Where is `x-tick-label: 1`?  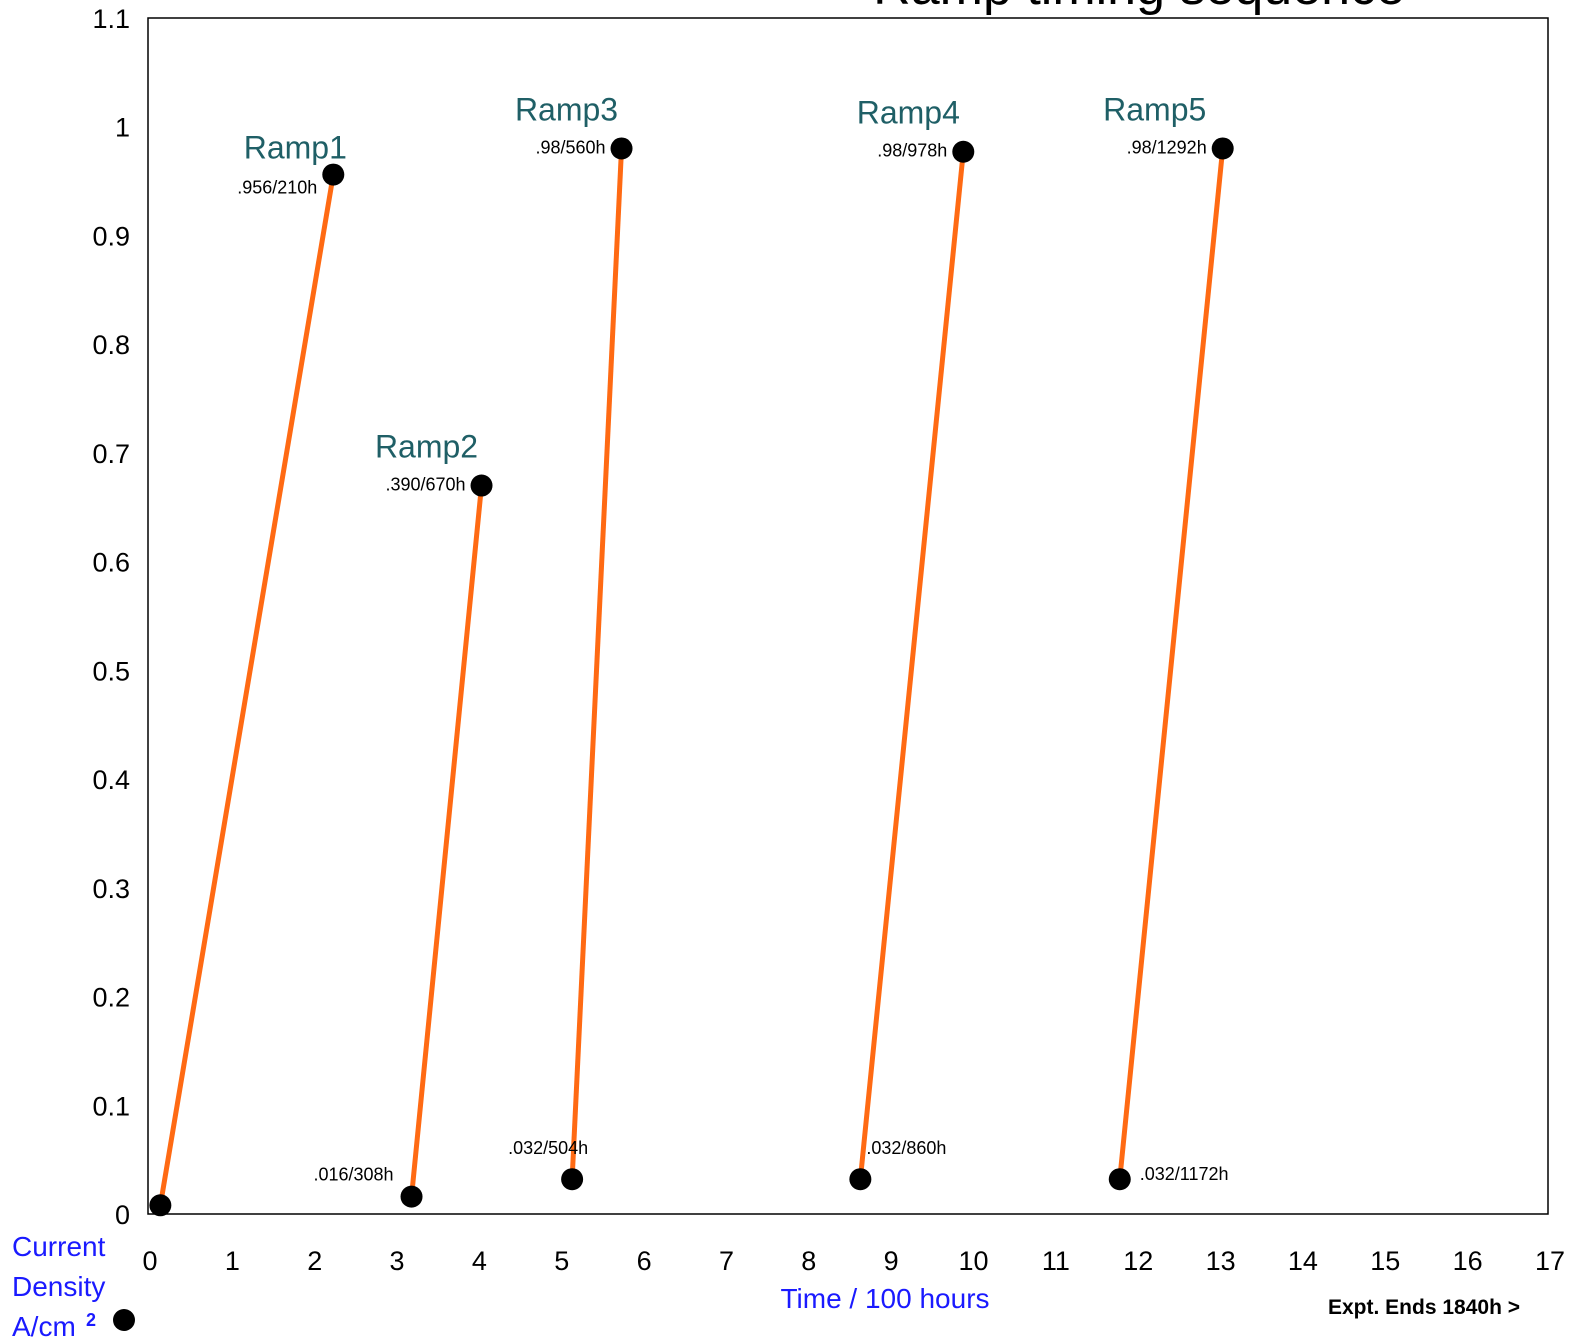
x-tick-label: 1 is located at coordinates (232, 1261).